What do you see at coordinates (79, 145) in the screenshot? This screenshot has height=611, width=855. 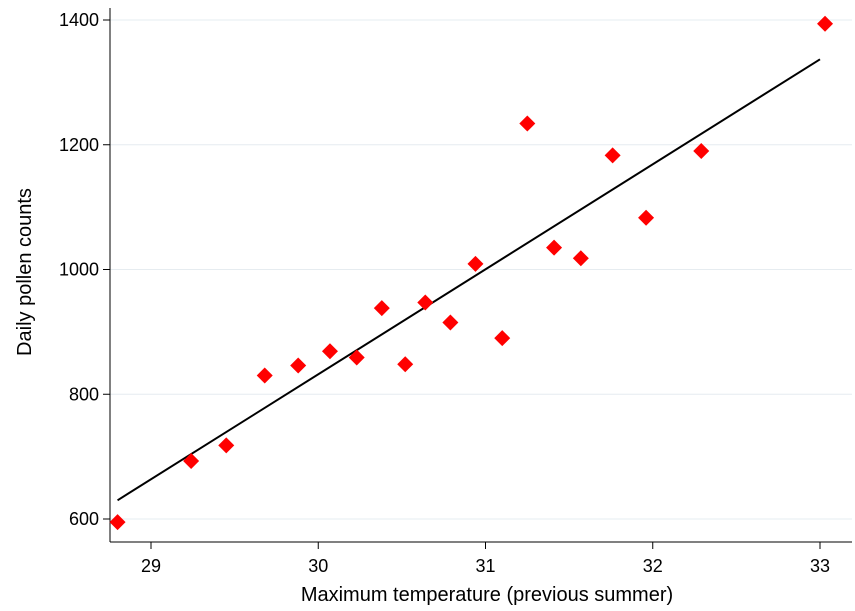 I see `y-tick-label: 1200` at bounding box center [79, 145].